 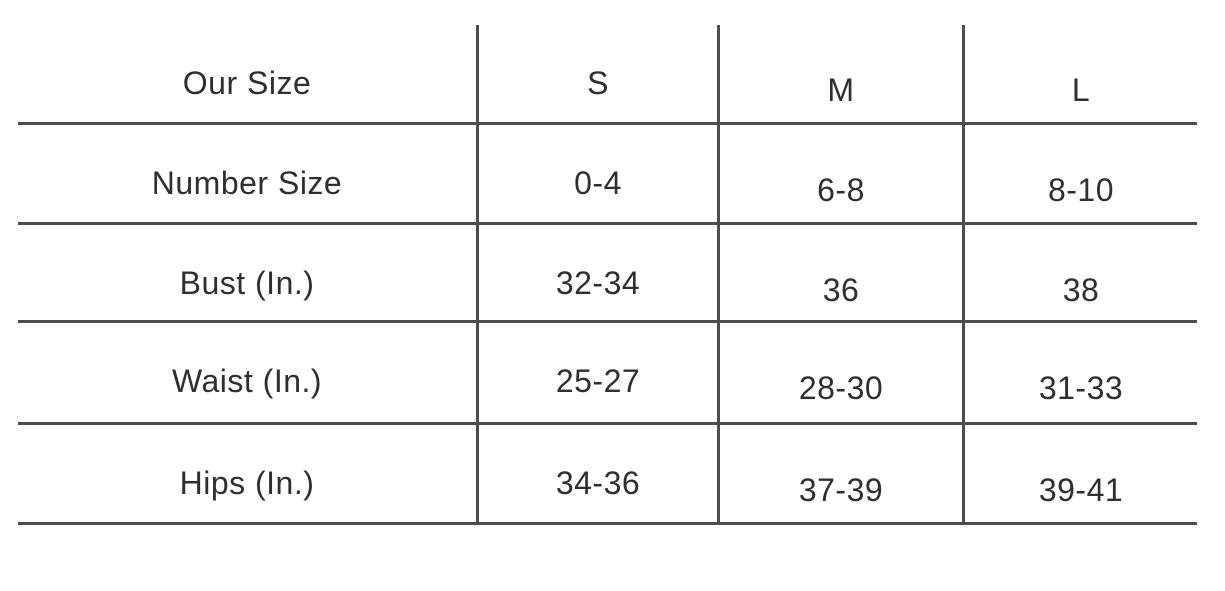 I want to click on cell-number-size-s: 0-4, so click(x=596, y=175).